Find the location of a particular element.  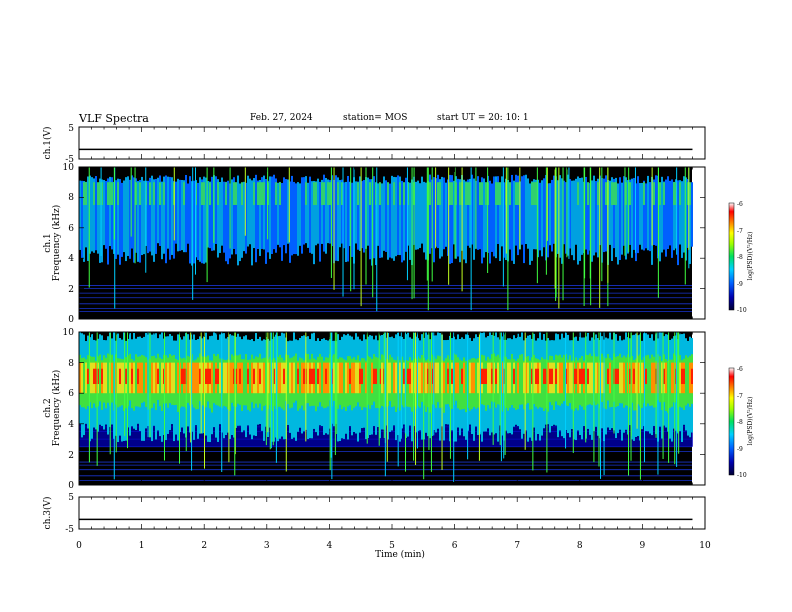

ch1-cb-tick-10: -10 is located at coordinates (742, 310).